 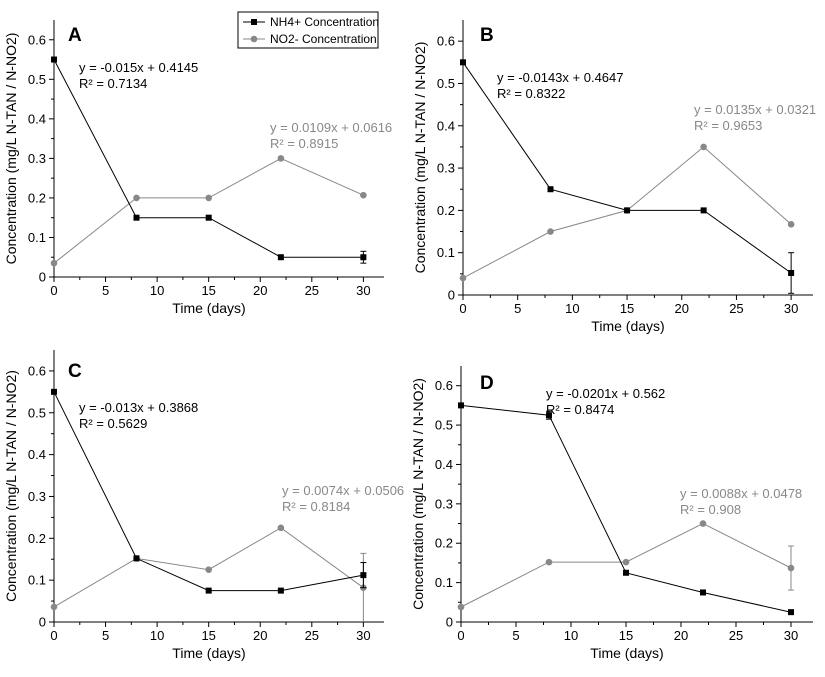 I want to click on panel-a-y-tick-label: 0.5, so click(x=37, y=79).